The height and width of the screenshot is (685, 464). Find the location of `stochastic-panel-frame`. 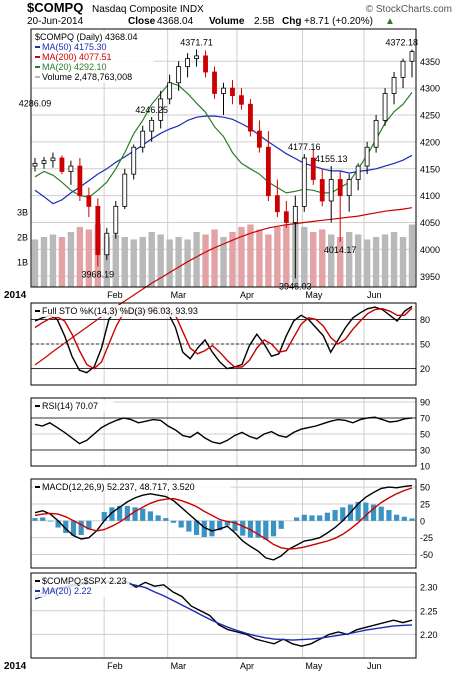

stochastic-panel-frame is located at coordinates (223, 344).